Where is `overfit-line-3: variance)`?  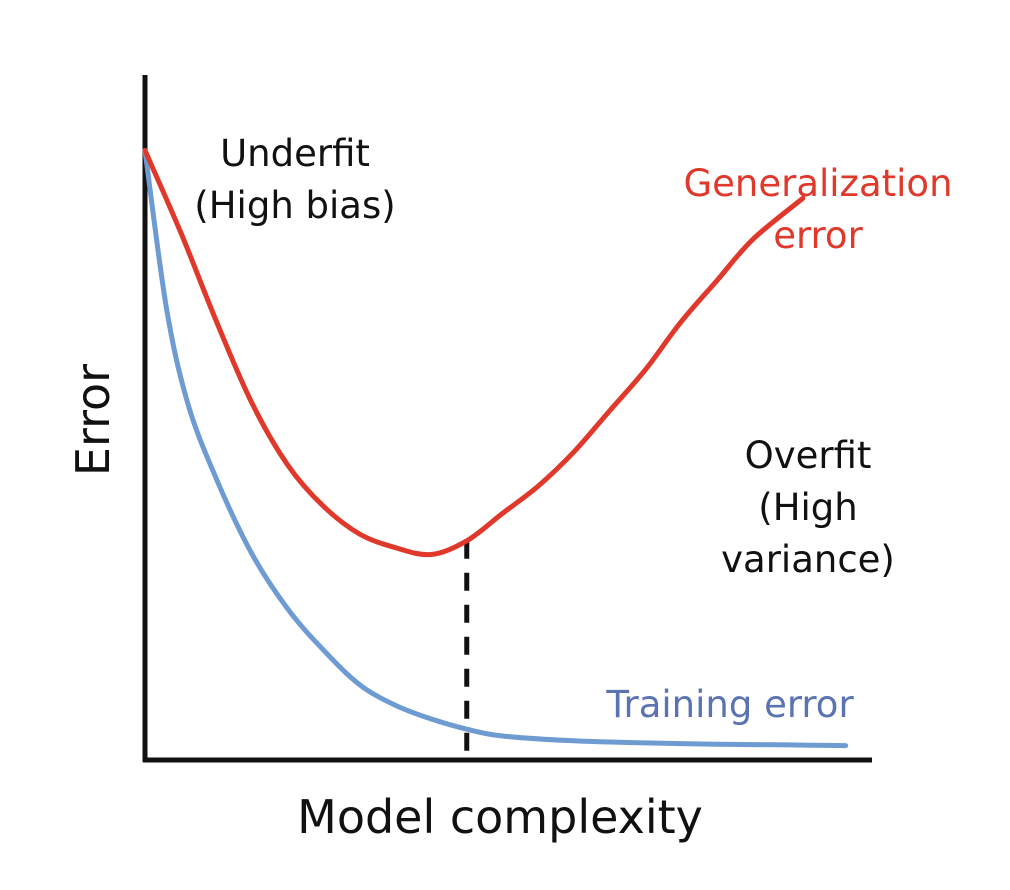 overfit-line-3: variance) is located at coordinates (808, 559).